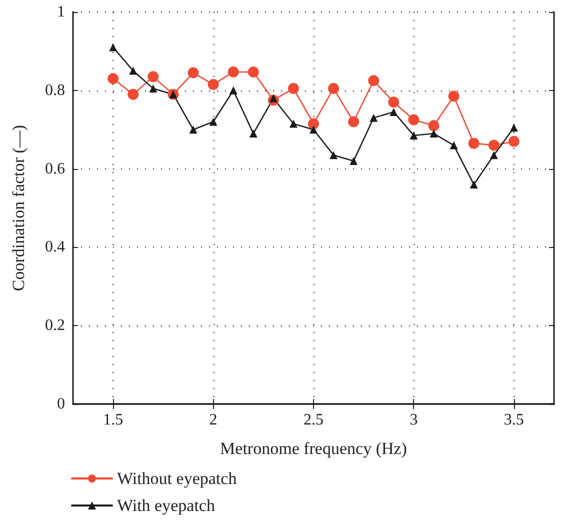 The height and width of the screenshot is (527, 574). What do you see at coordinates (313, 448) in the screenshot?
I see `x-axis-title: Metronome frequency (Hz)` at bounding box center [313, 448].